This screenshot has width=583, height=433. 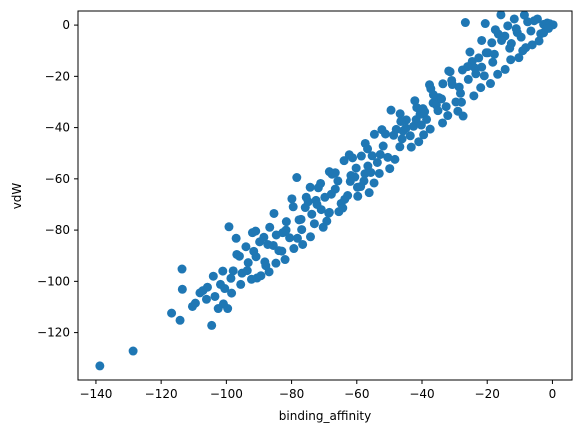 I want to click on y-tick-label: −20, so click(x=57, y=76).